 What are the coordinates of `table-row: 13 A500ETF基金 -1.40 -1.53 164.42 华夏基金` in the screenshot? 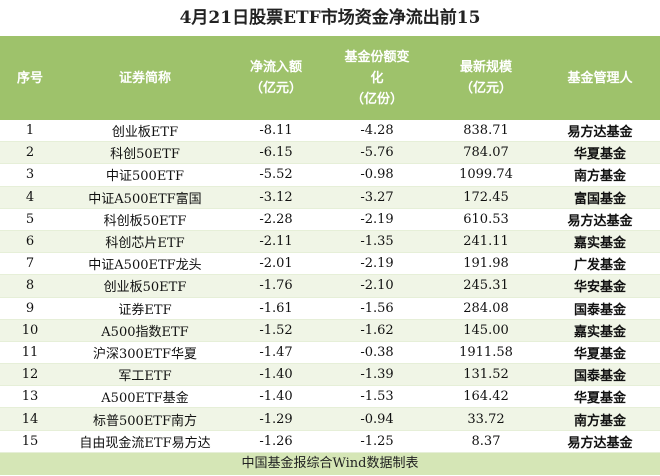 It's located at (330, 397).